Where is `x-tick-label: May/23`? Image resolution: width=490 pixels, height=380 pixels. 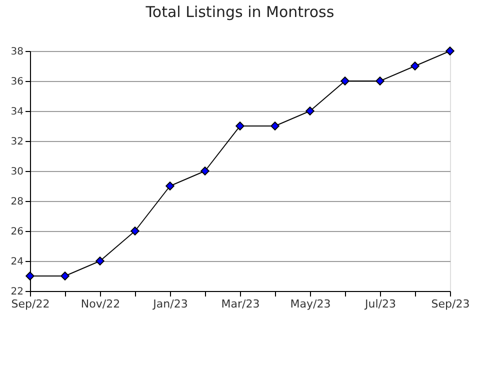 x-tick-label: May/23 is located at coordinates (310, 304).